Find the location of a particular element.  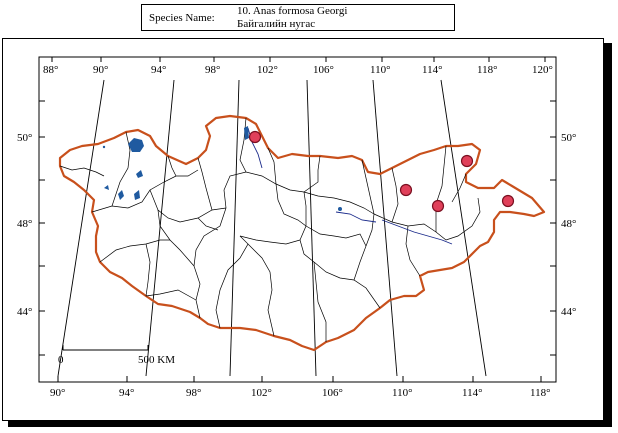

lat-label-right: 48° is located at coordinates (568, 224).